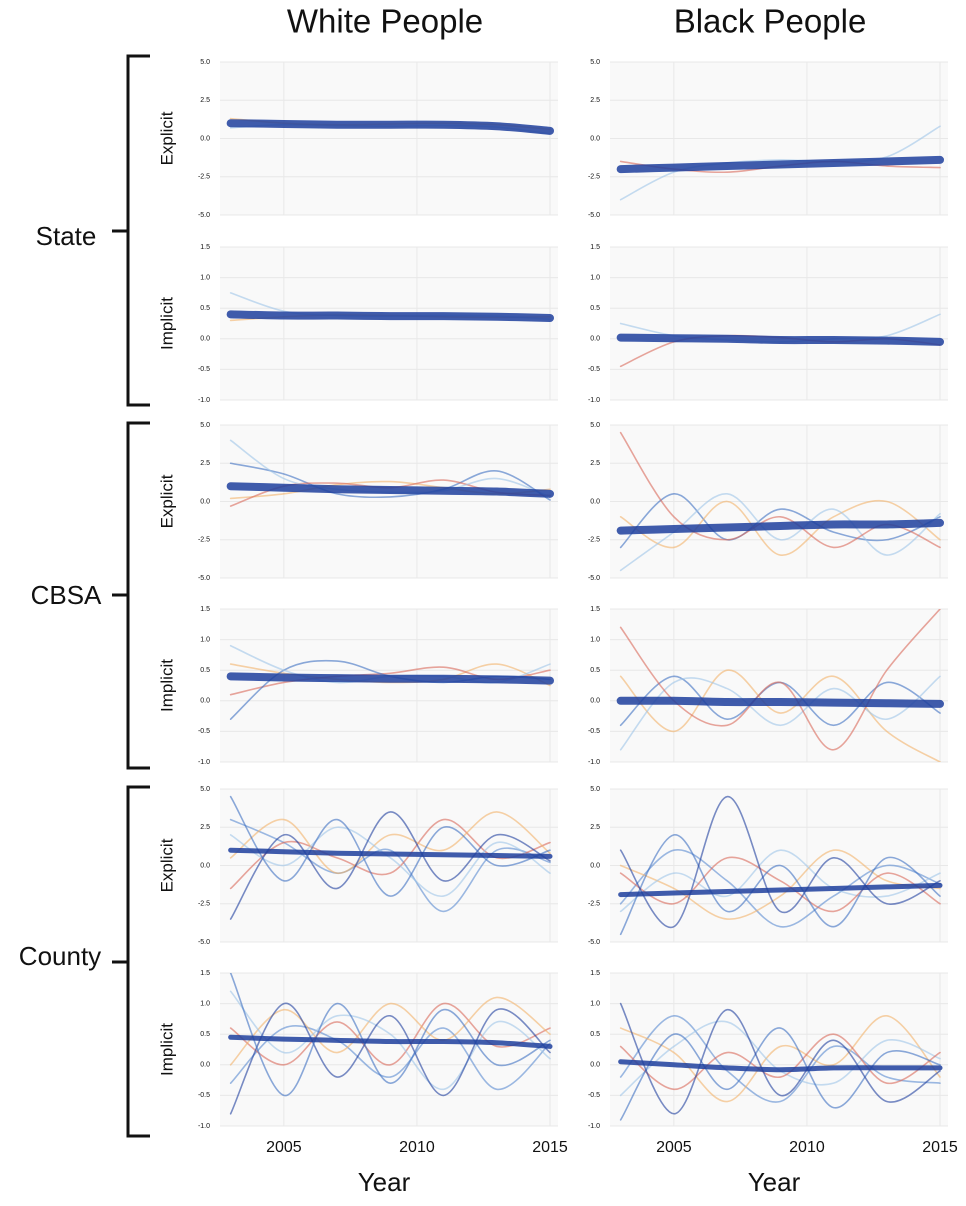  I want to click on x-axis-label: Year, so click(774, 1182).